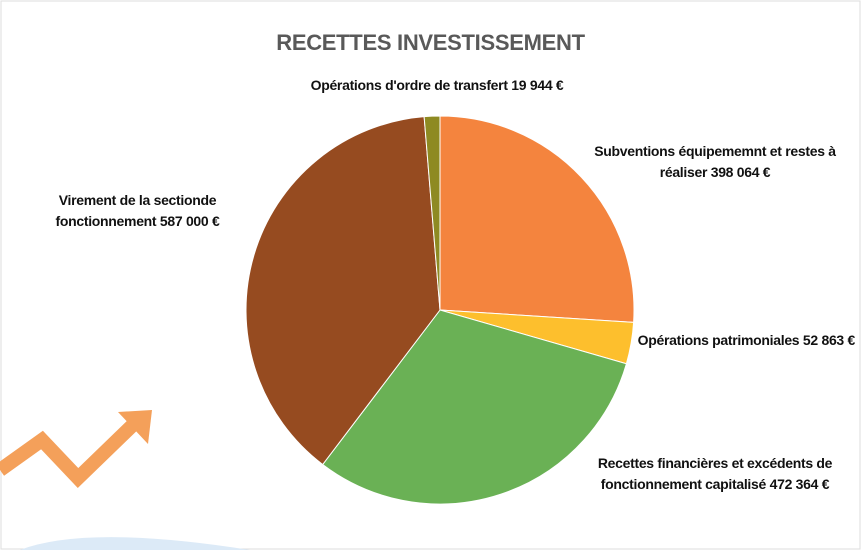 The width and height of the screenshot is (861, 550). I want to click on slice-label: Opérations patrimoniales 52 863 €, so click(738, 340).